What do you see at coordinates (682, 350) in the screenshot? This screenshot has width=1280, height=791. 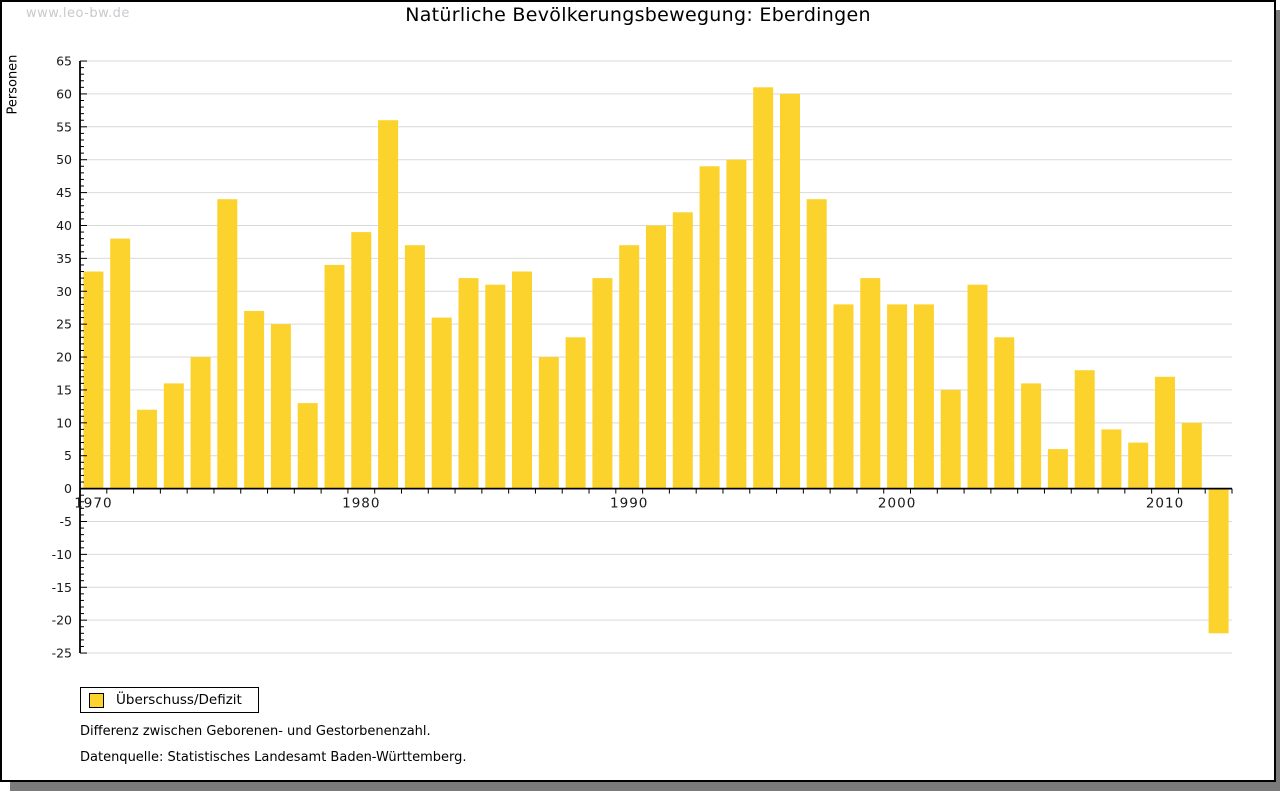 I see `bar-1992` at bounding box center [682, 350].